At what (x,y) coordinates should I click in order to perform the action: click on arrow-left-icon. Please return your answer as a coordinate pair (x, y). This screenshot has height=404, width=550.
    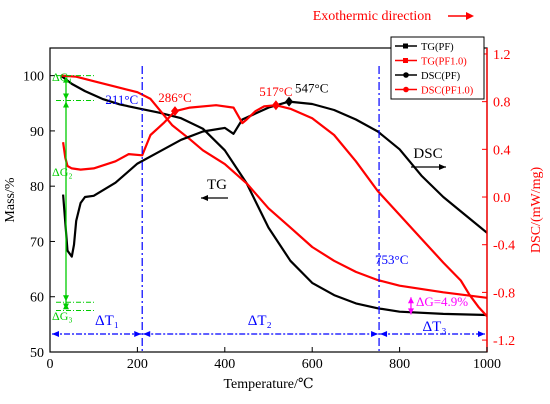
    Looking at the image, I should click on (204, 198).